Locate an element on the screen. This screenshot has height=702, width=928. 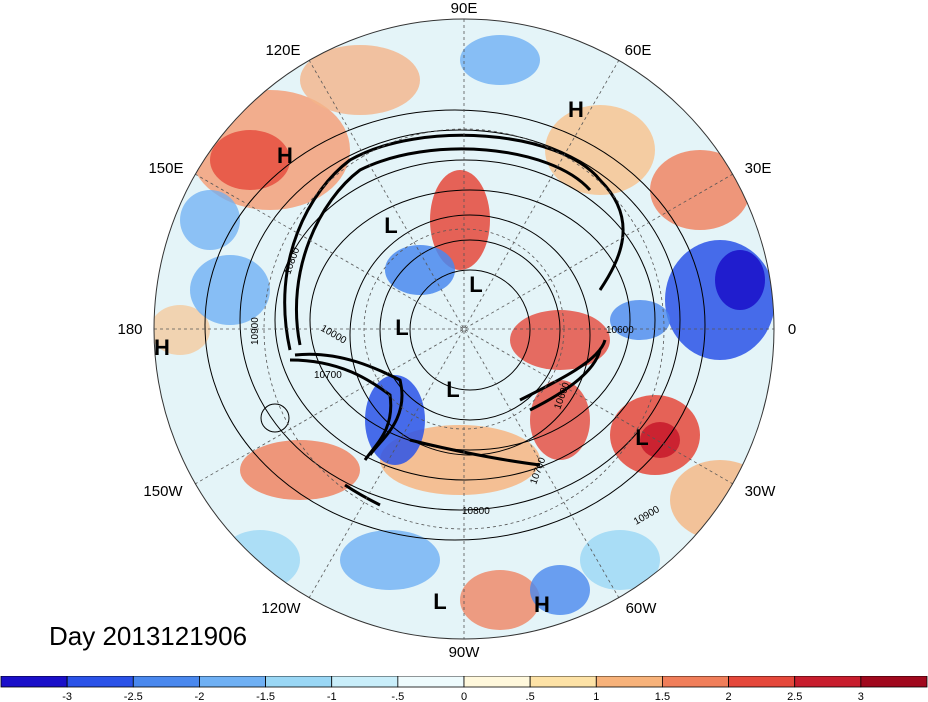
lon-label-150e: 150E is located at coordinates (165, 168).